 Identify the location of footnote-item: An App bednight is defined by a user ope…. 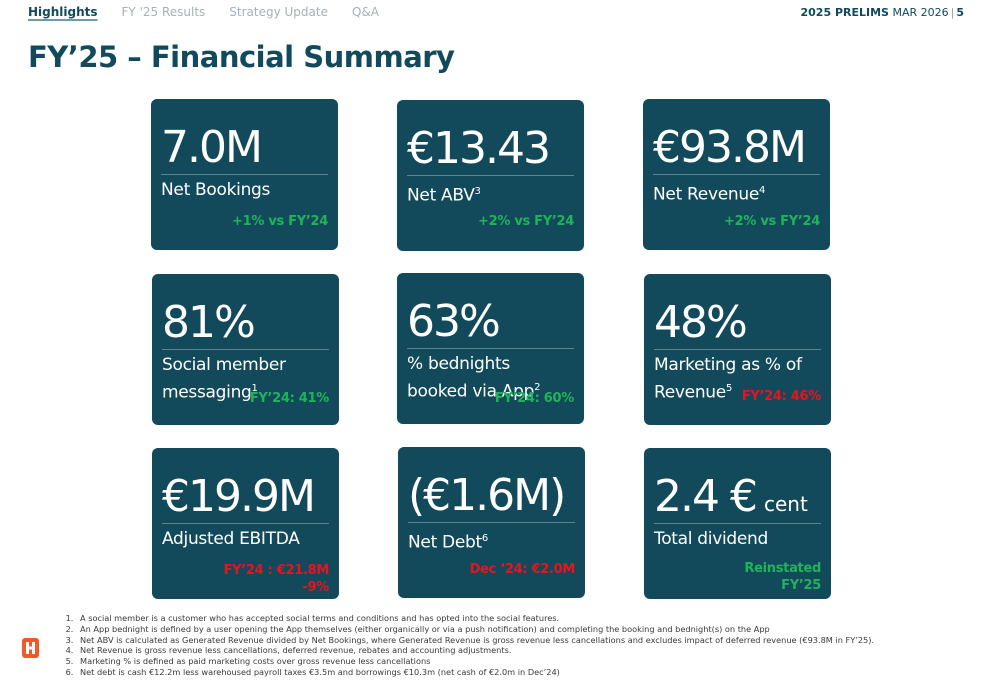
(475, 629).